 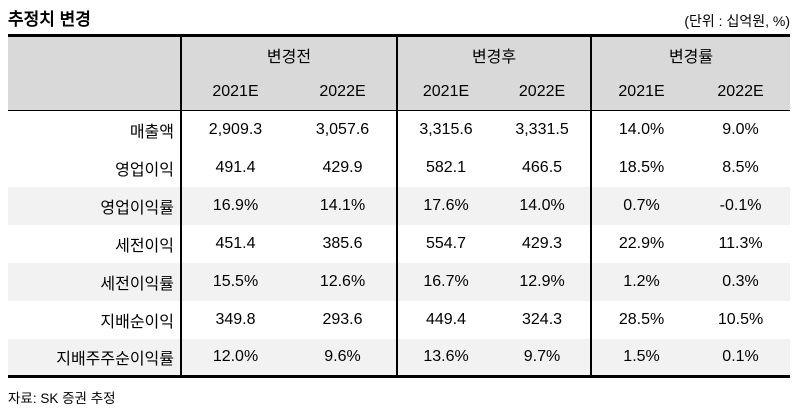 What do you see at coordinates (741, 205) in the screenshot?
I see `cell: -0.1%` at bounding box center [741, 205].